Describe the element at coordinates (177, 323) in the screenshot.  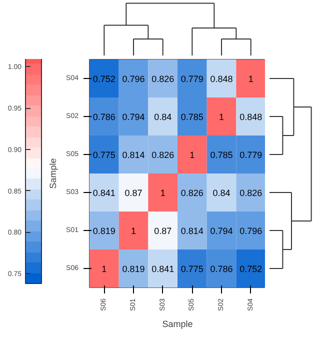
I see `x-axis-title: Sample` at that location.